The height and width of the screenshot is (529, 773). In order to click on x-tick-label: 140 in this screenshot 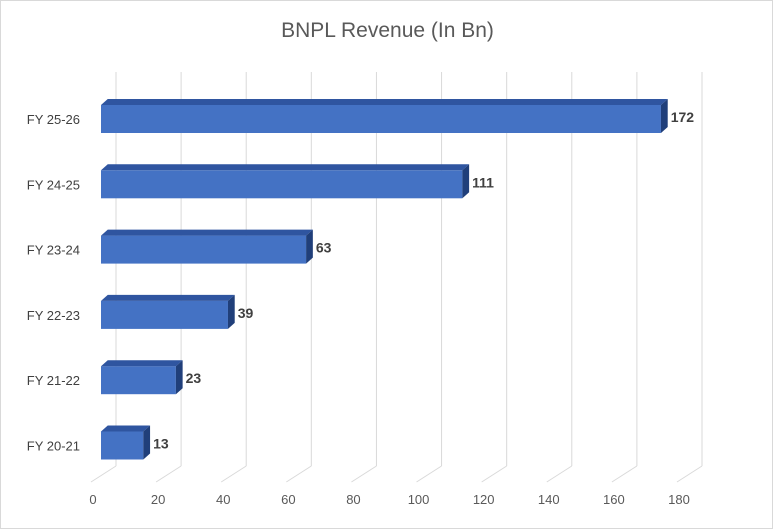, I will do `click(549, 499)`.